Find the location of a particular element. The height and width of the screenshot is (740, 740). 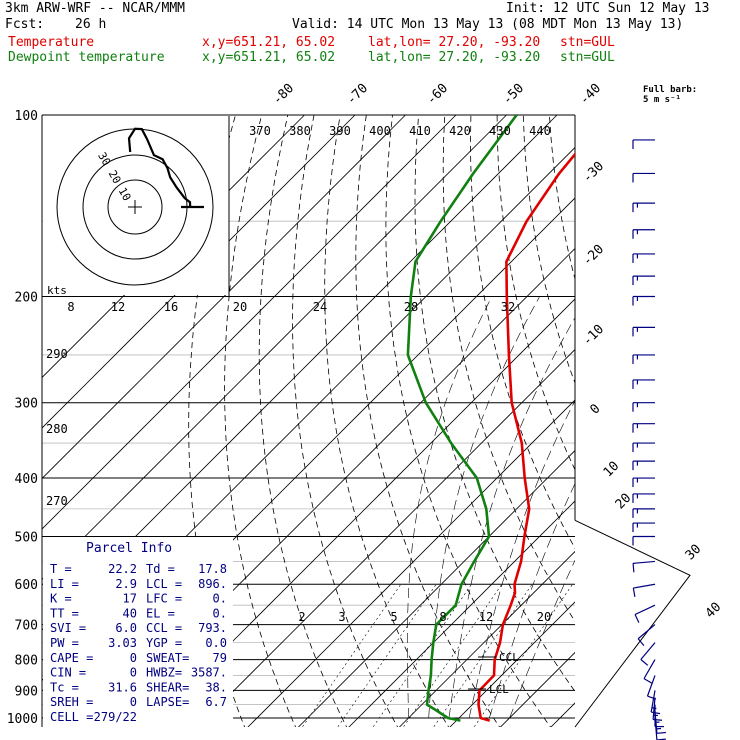

mixing-ratio-label: 8 is located at coordinates (442, 617).